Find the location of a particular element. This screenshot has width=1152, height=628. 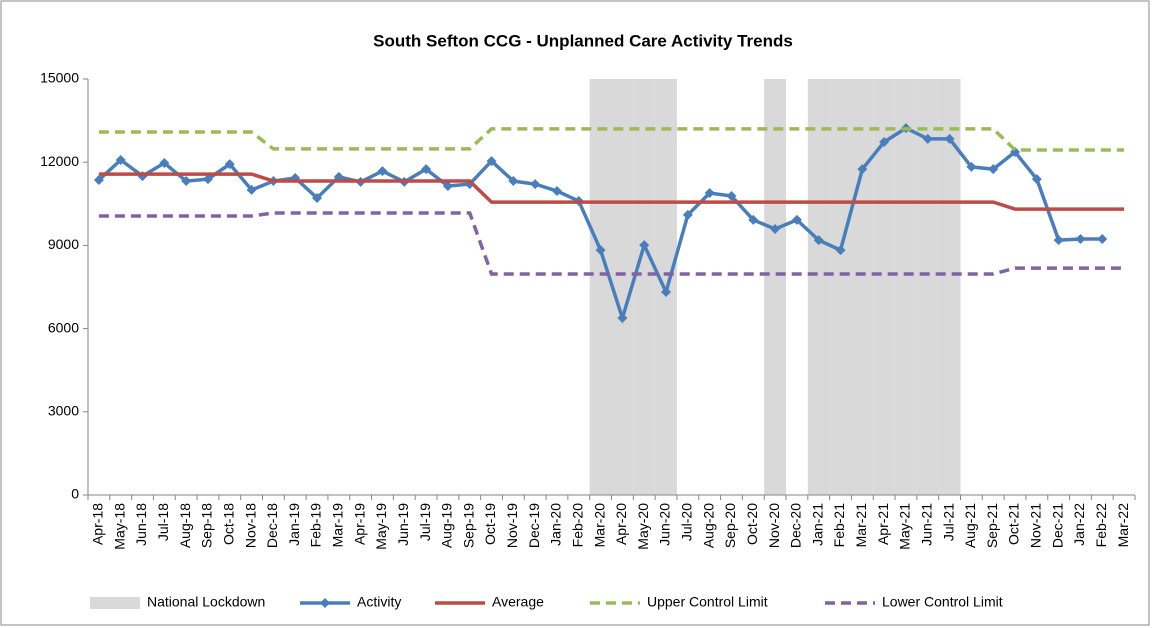

x-tick-label: Jul-20 is located at coordinates (687, 522).